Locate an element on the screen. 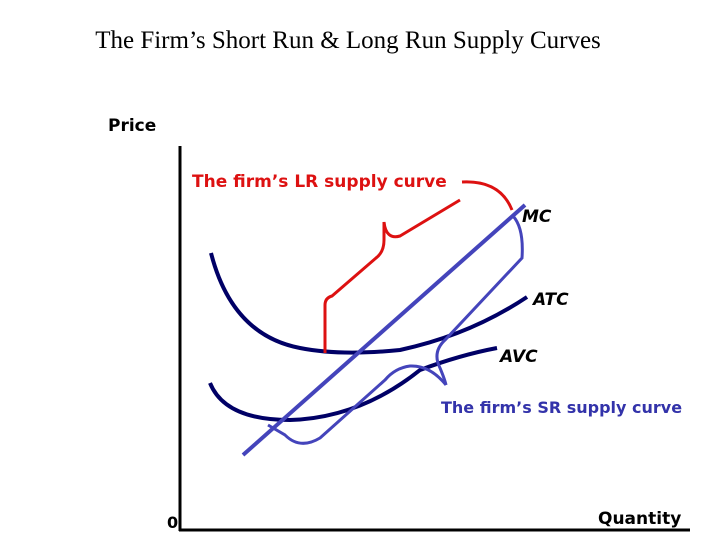  sr-supply-label: The firm’s SR supply curve is located at coordinates (561, 407).